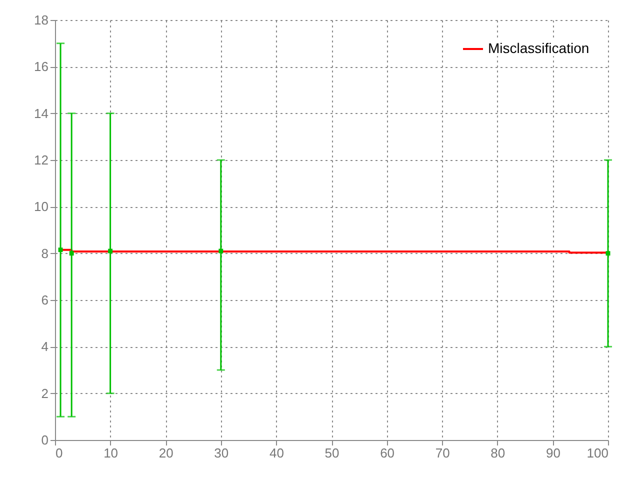 This screenshot has height=480, width=640. What do you see at coordinates (597, 453) in the screenshot?
I see `x-tick-label: 100` at bounding box center [597, 453].